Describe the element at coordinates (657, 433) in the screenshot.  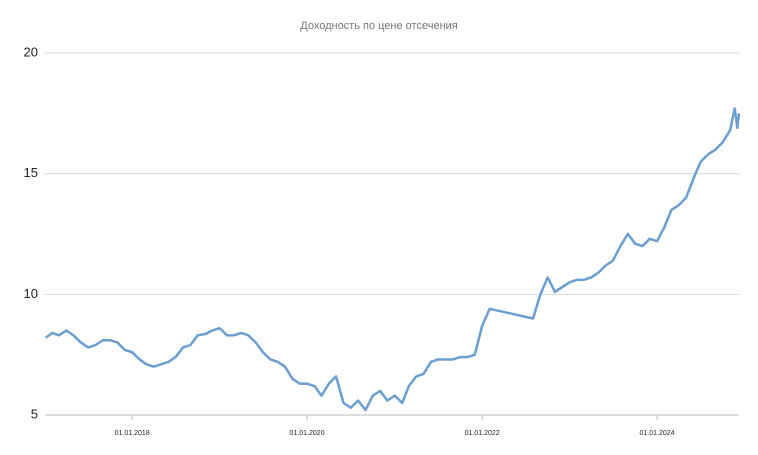
I see `x-tick-label: 01.01.2024` at that location.